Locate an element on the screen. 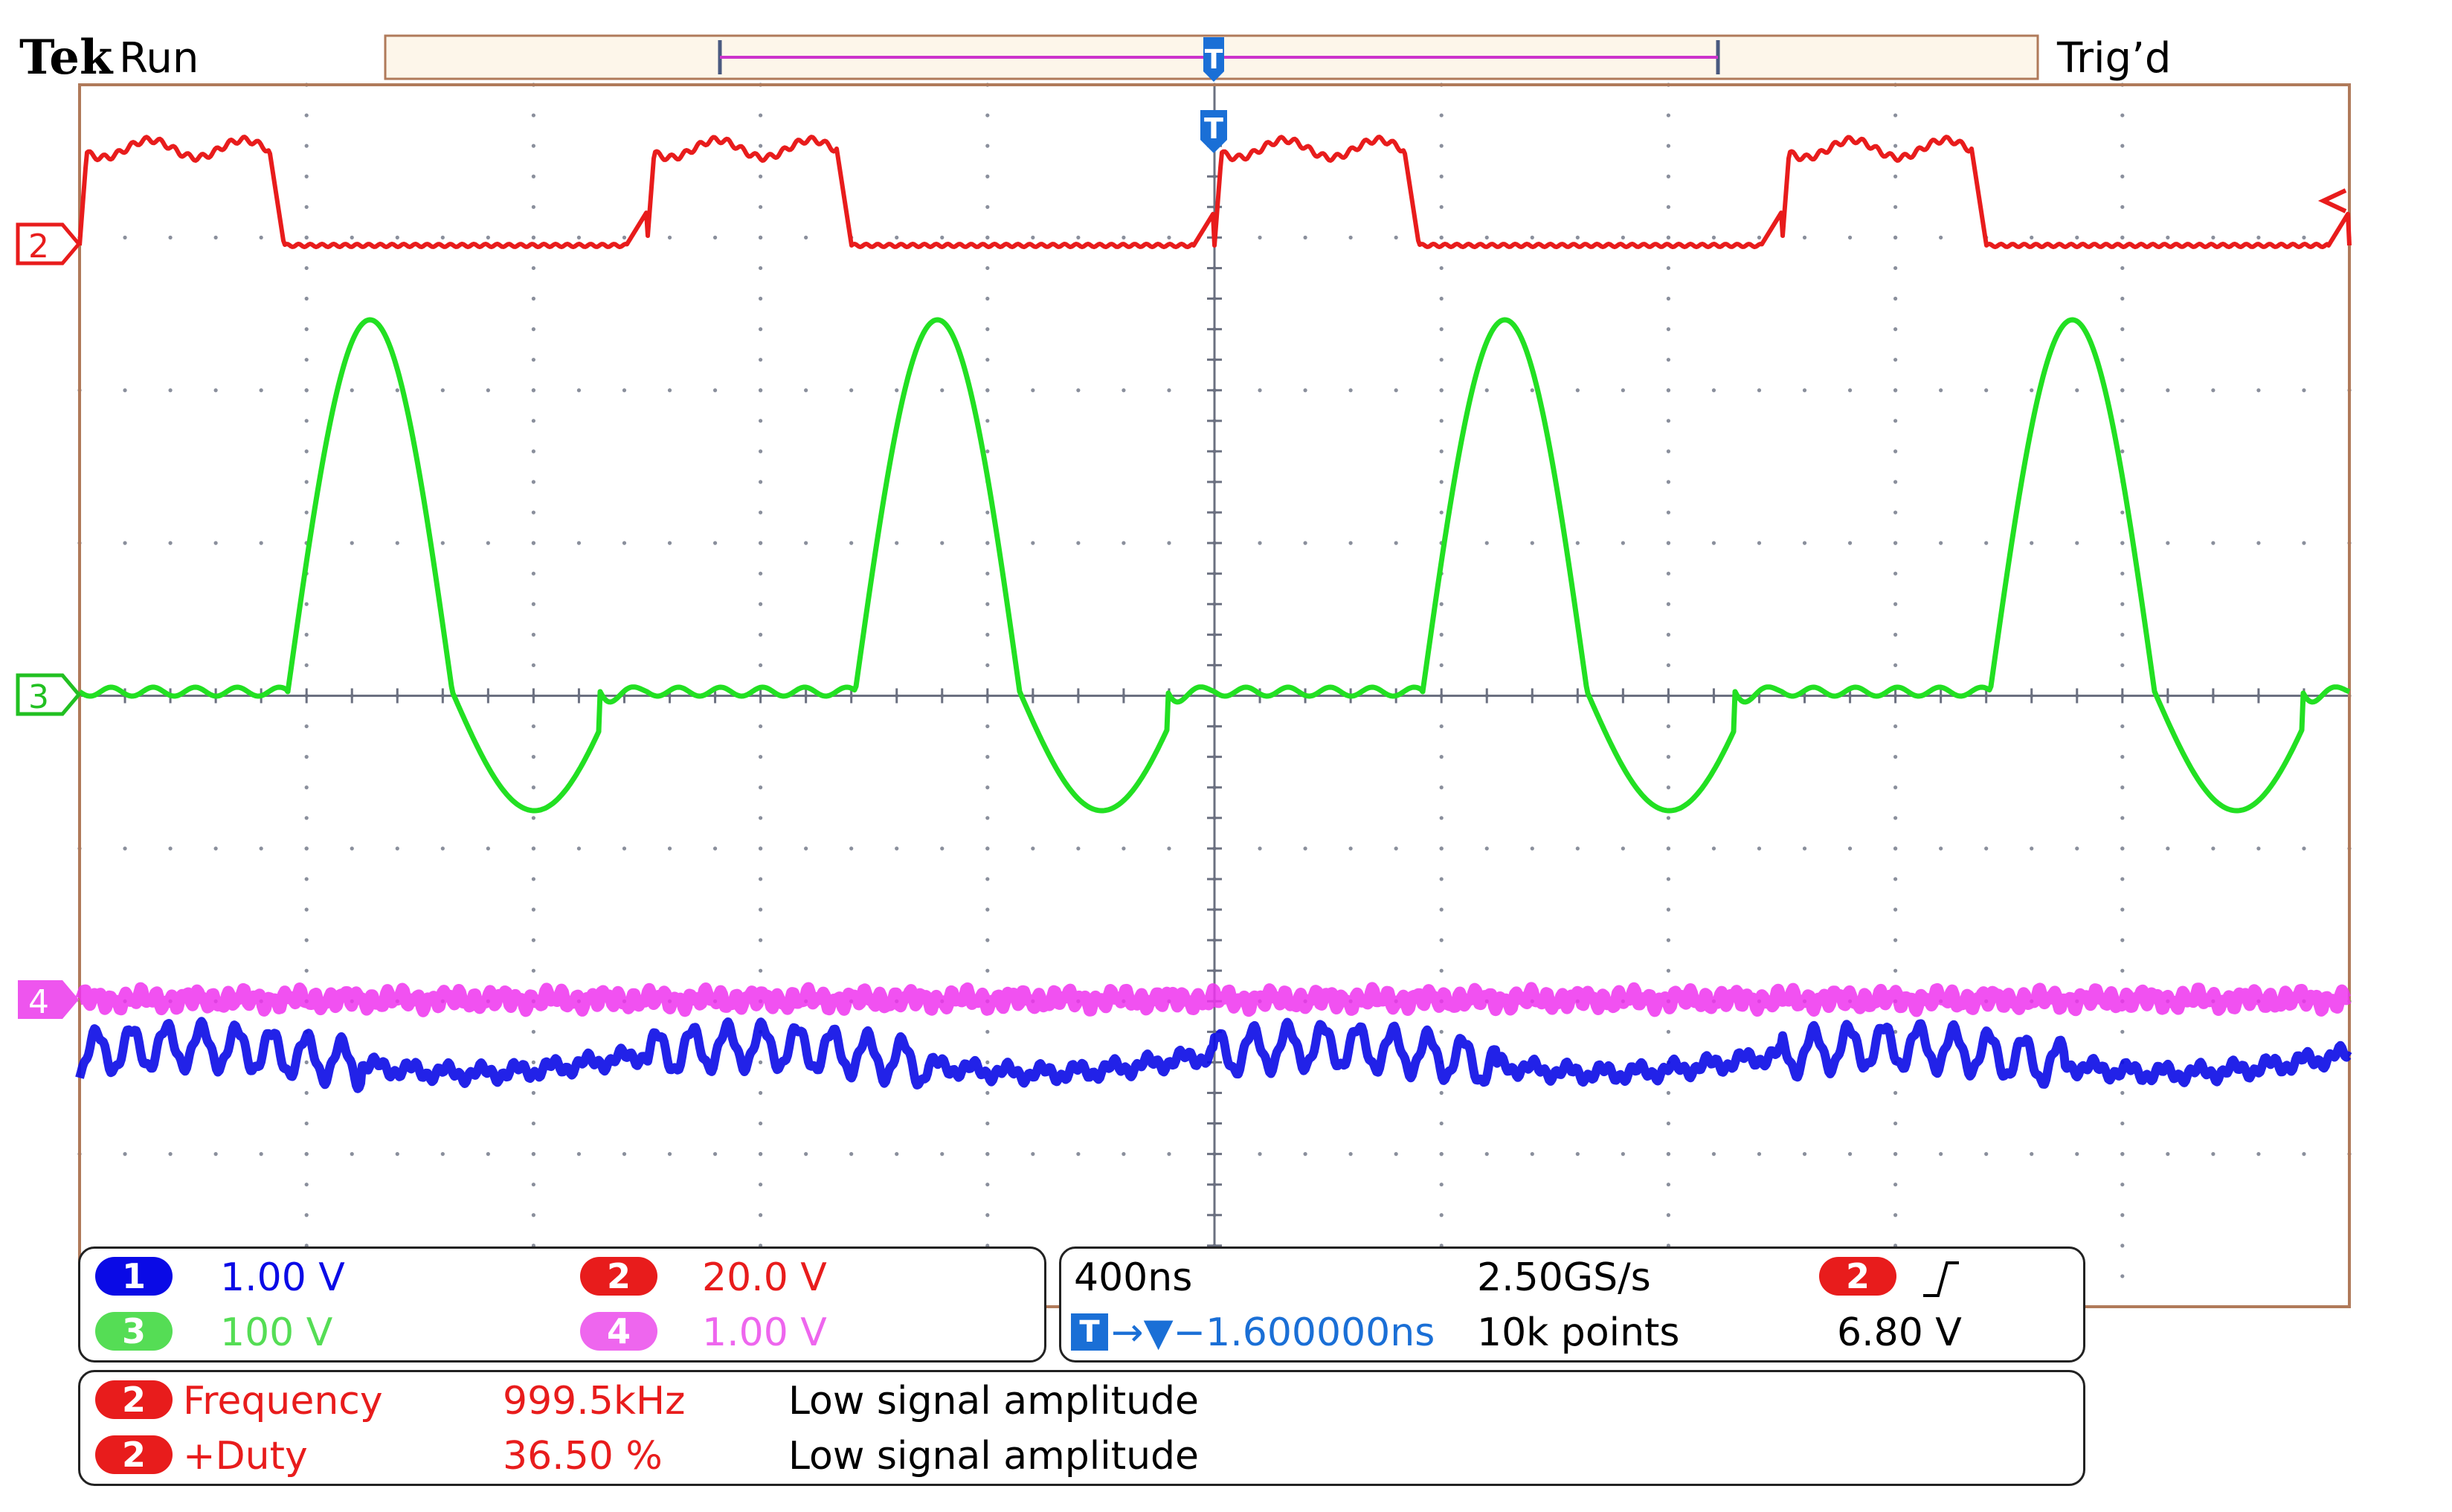 This screenshot has height=1512, width=2452. horizontal-delay: →▼−1.600000ns is located at coordinates (1273, 1332).